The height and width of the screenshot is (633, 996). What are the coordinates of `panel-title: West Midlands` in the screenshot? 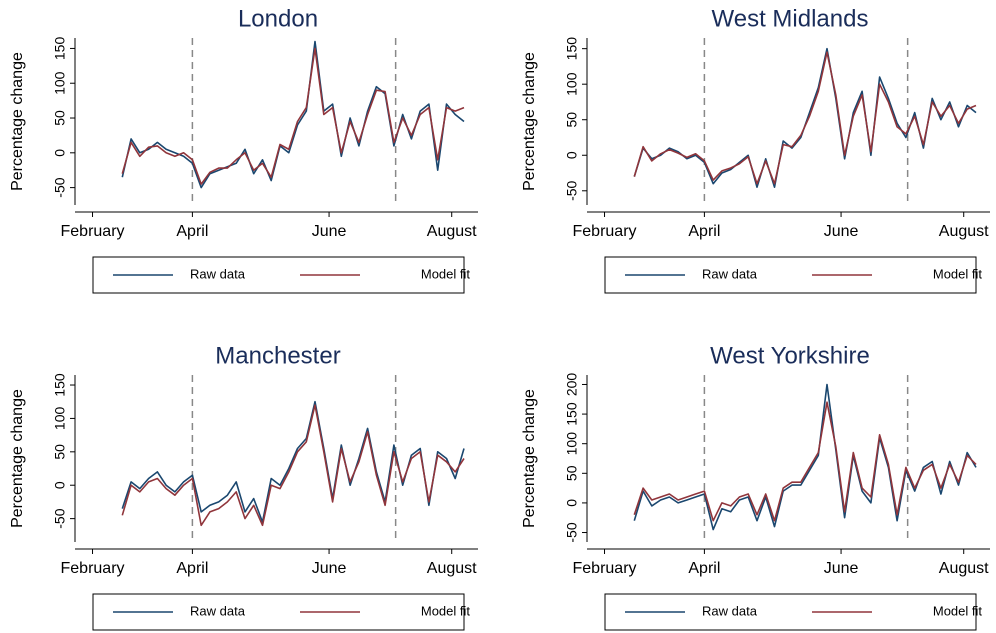 It's located at (790, 18).